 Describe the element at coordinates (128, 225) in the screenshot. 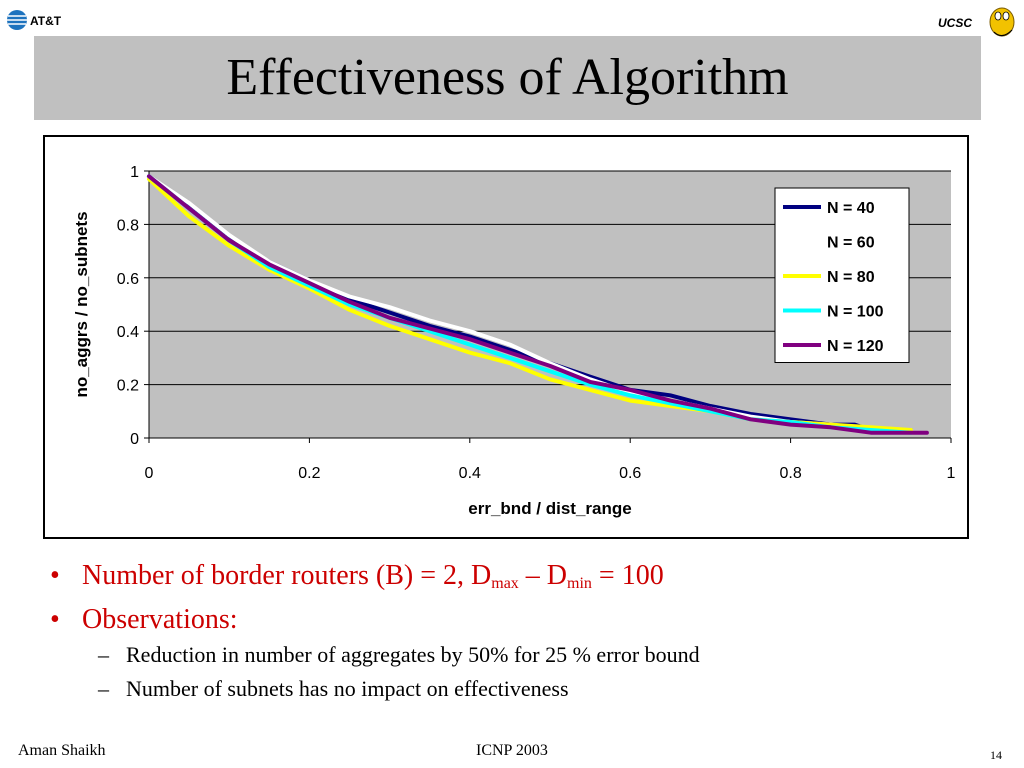

I see `y-tick-label: 0.8` at that location.